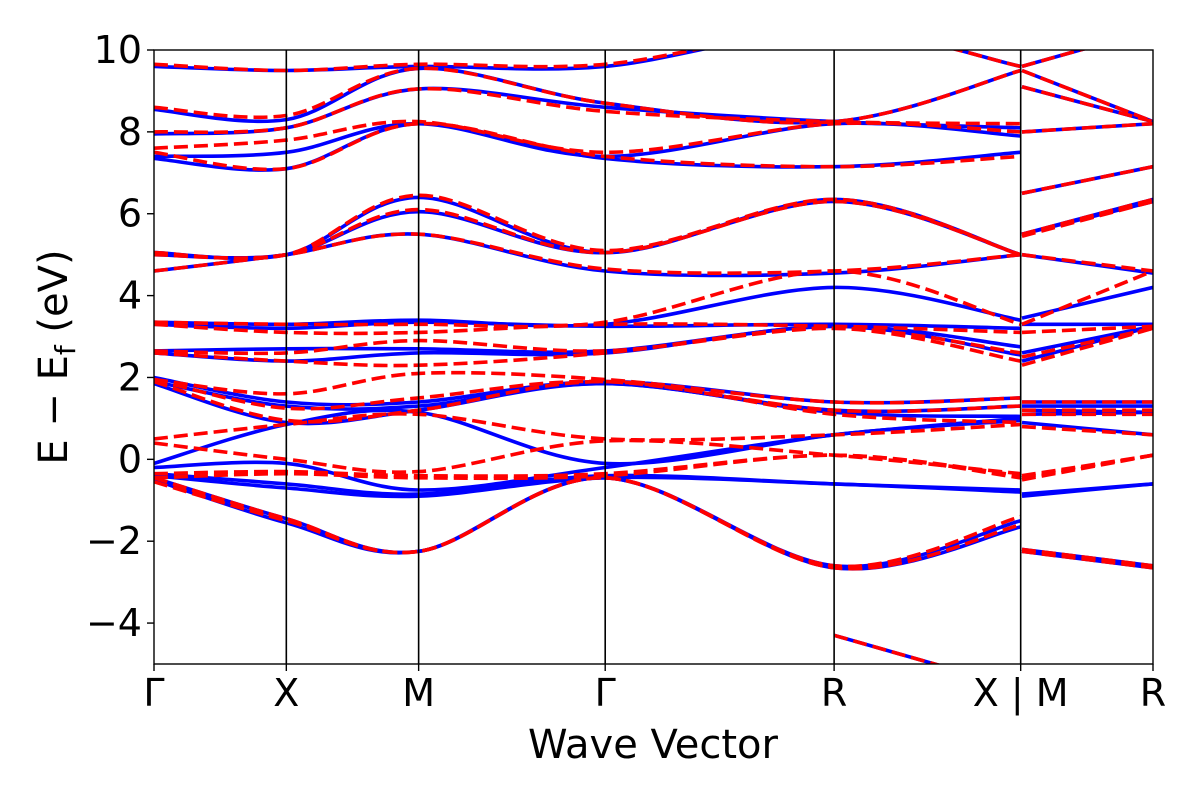 The height and width of the screenshot is (800, 1200). Describe the element at coordinates (653, 745) in the screenshot. I see `x-axis-label: Wave Vector` at that location.